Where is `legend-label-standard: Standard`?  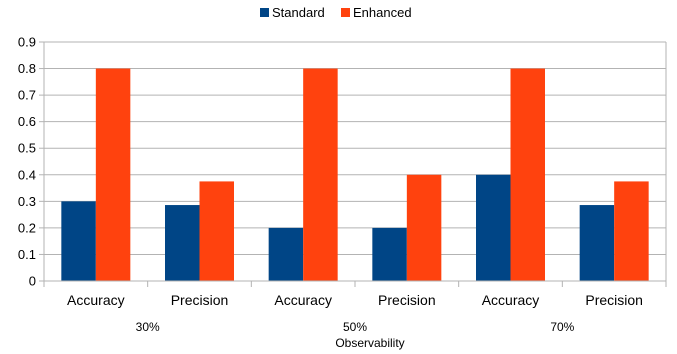
legend-label-standard: Standard is located at coordinates (298, 12).